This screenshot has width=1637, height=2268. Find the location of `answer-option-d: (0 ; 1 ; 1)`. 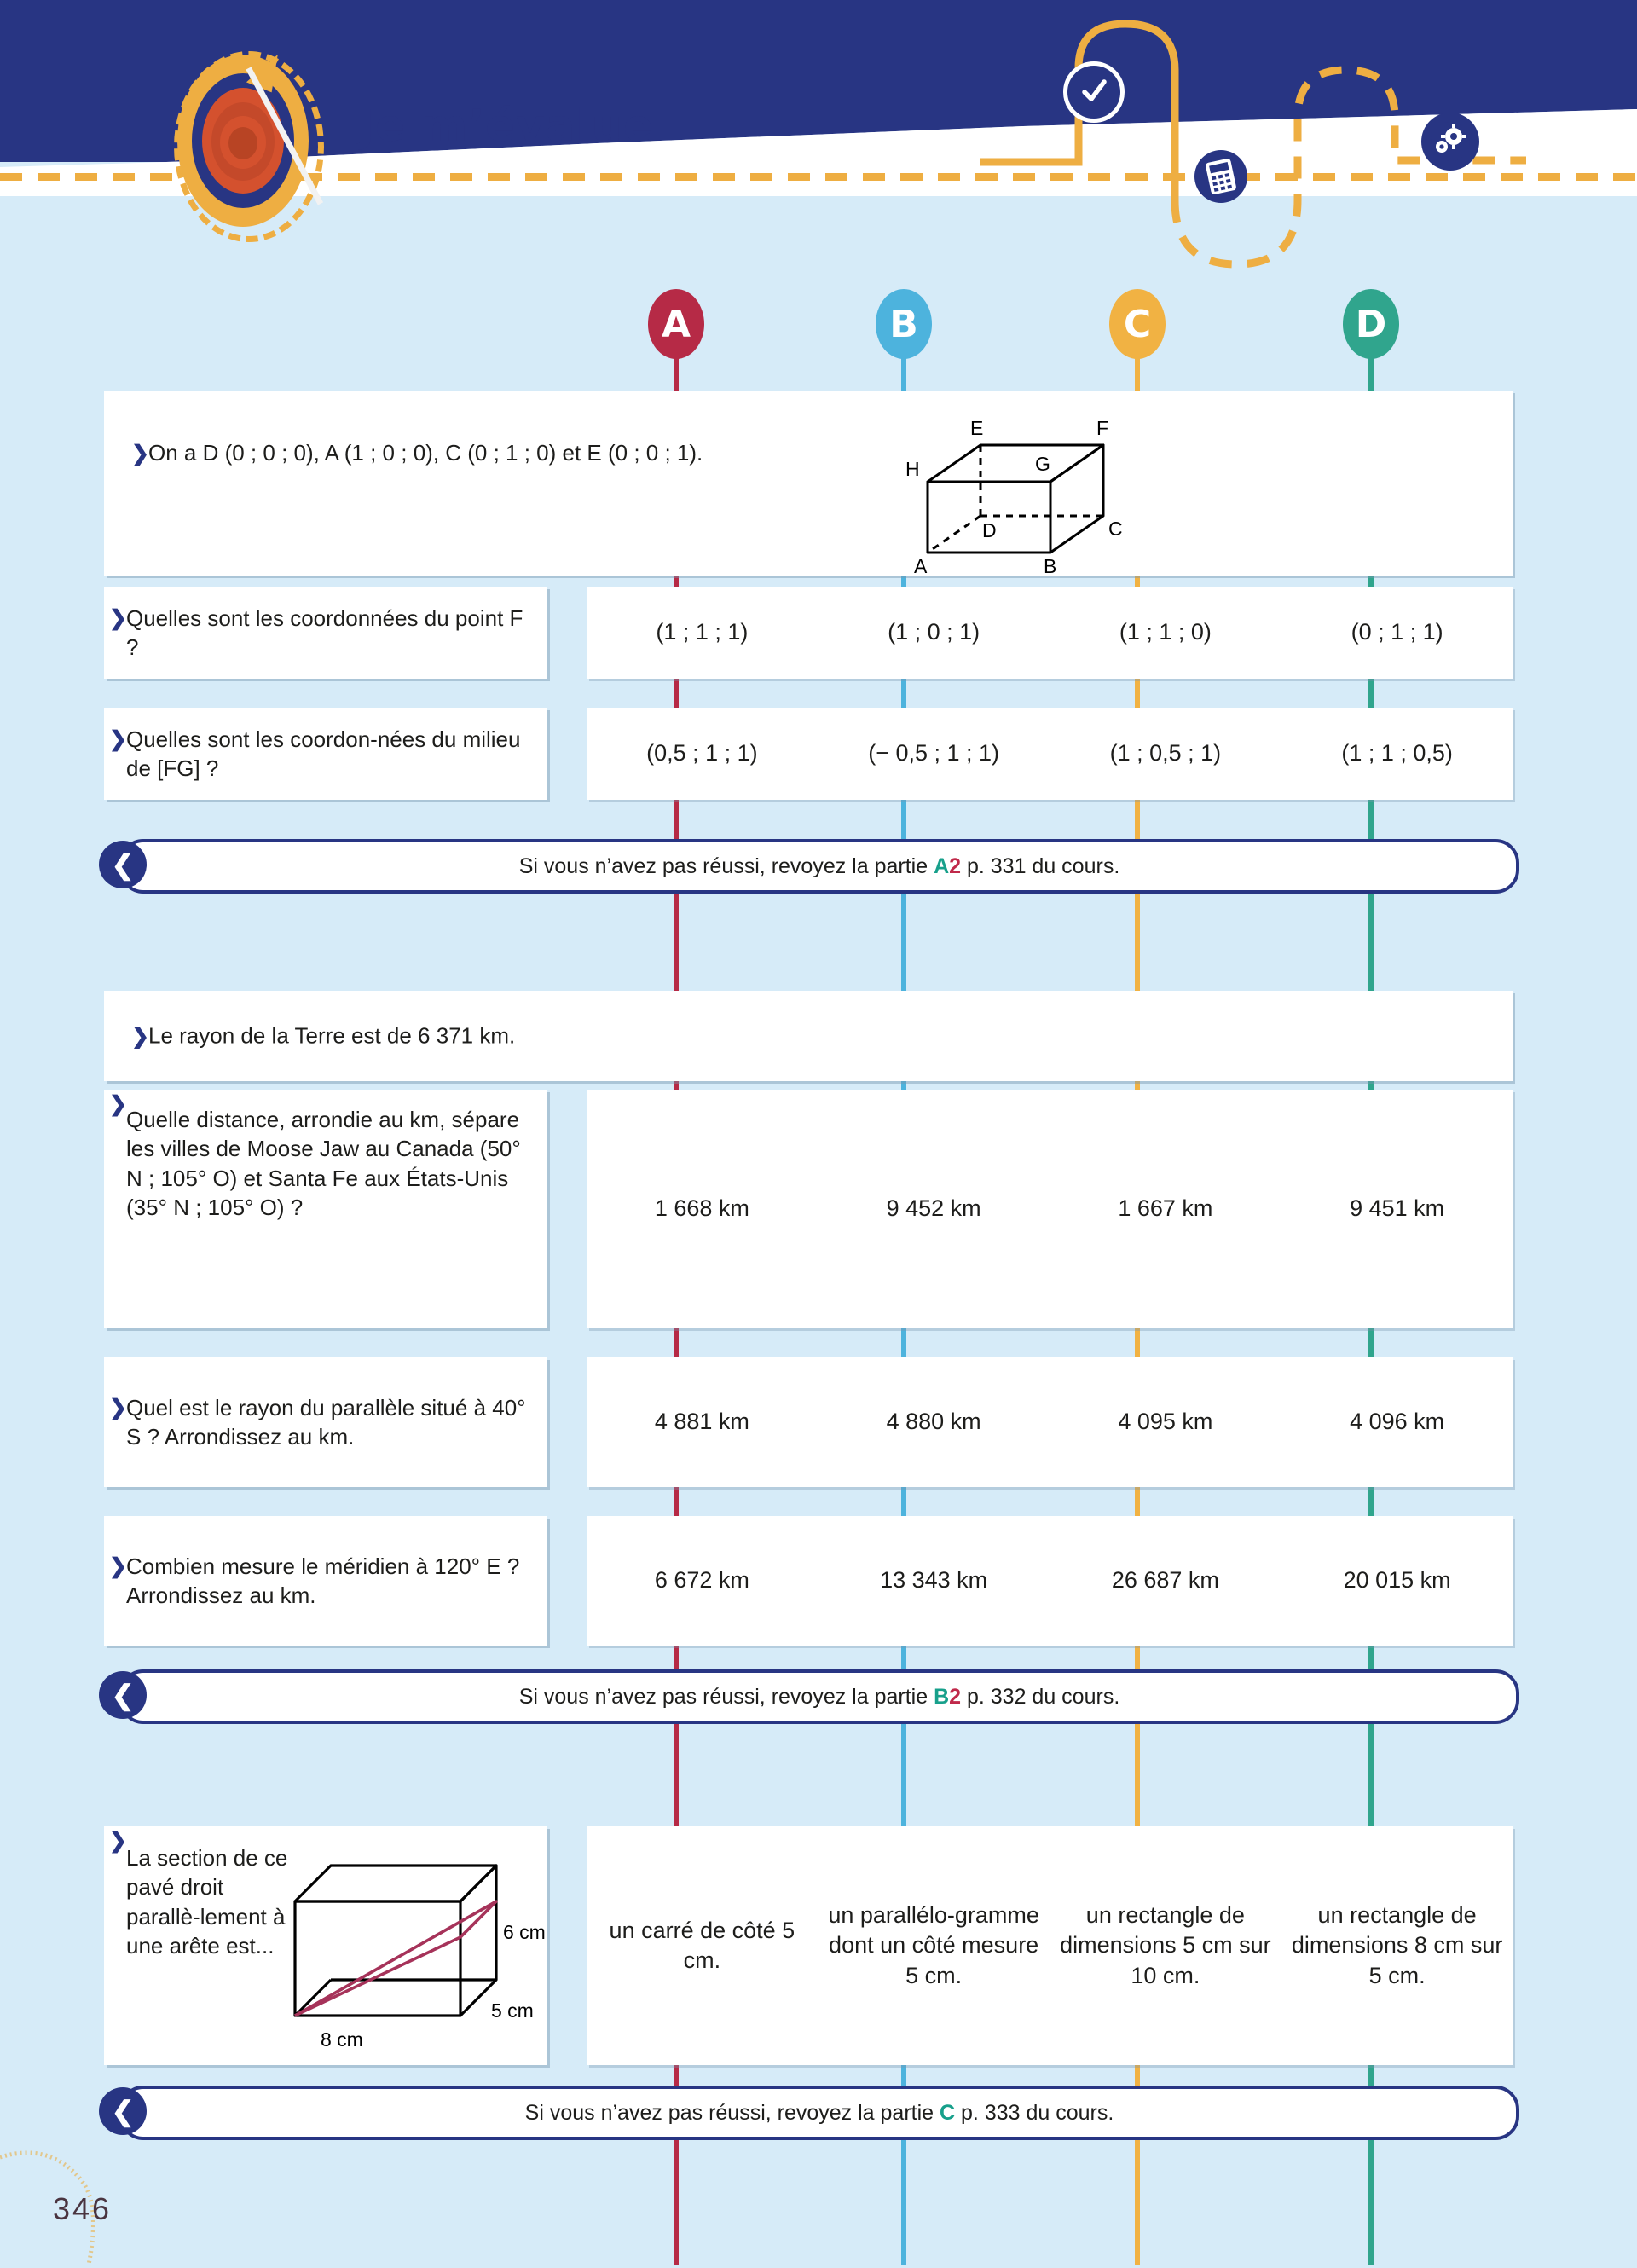

answer-option-d: (0 ; 1 ; 1) is located at coordinates (1397, 632).